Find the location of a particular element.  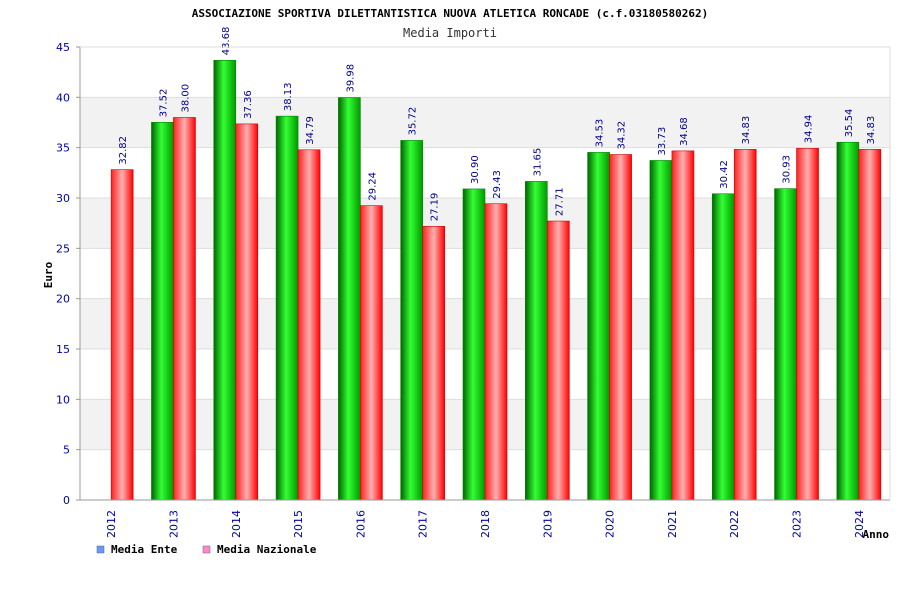

y-axis-ticks: 0 5 10 15 20 25 30 35 40 45 is located at coordinates (63, 274).